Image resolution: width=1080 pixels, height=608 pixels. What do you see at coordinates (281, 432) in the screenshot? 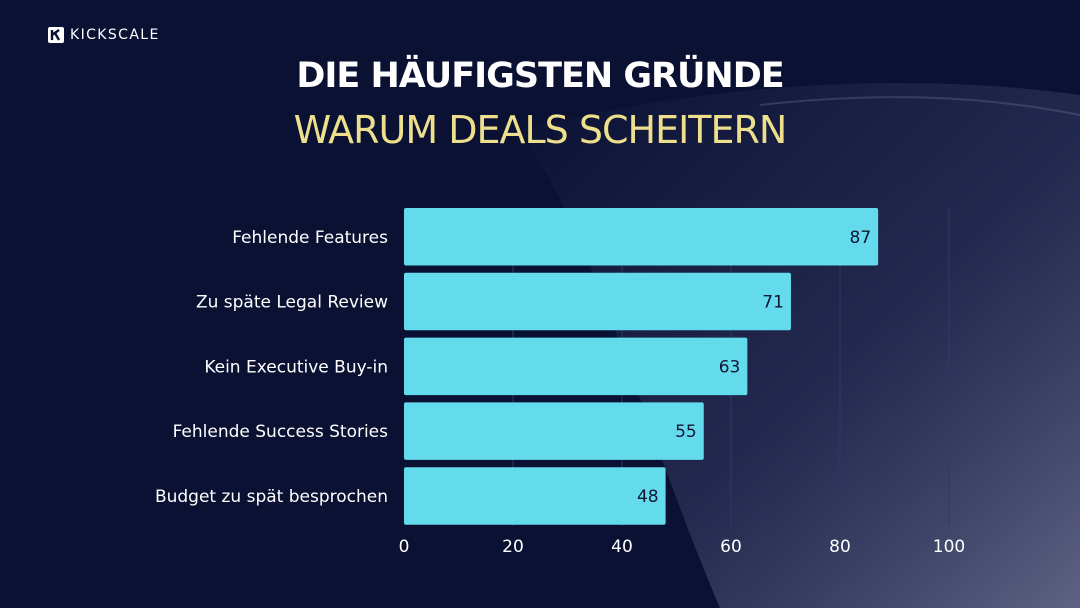
I see `category-label: Fehlende Success Stories` at bounding box center [281, 432].